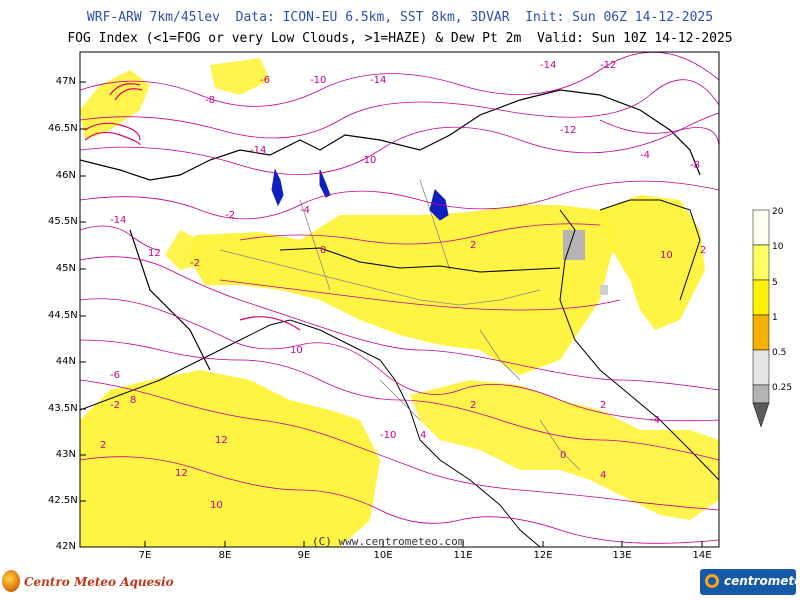 Image resolution: width=800 pixels, height=600 pixels. Describe the element at coordinates (390, 135) in the screenshot. I see `national-border` at that location.